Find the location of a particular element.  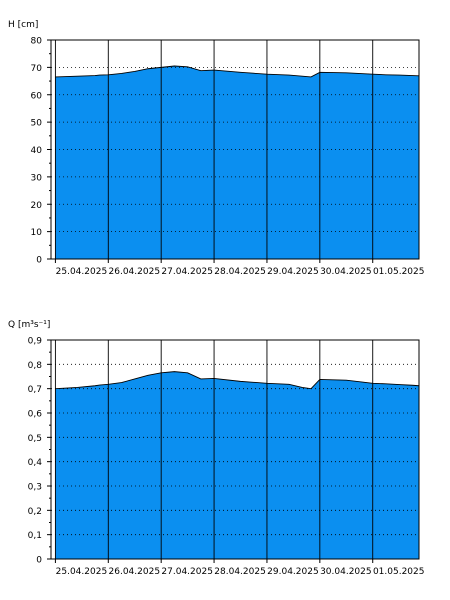

y-tick-label: 20 is located at coordinates (37, 206).